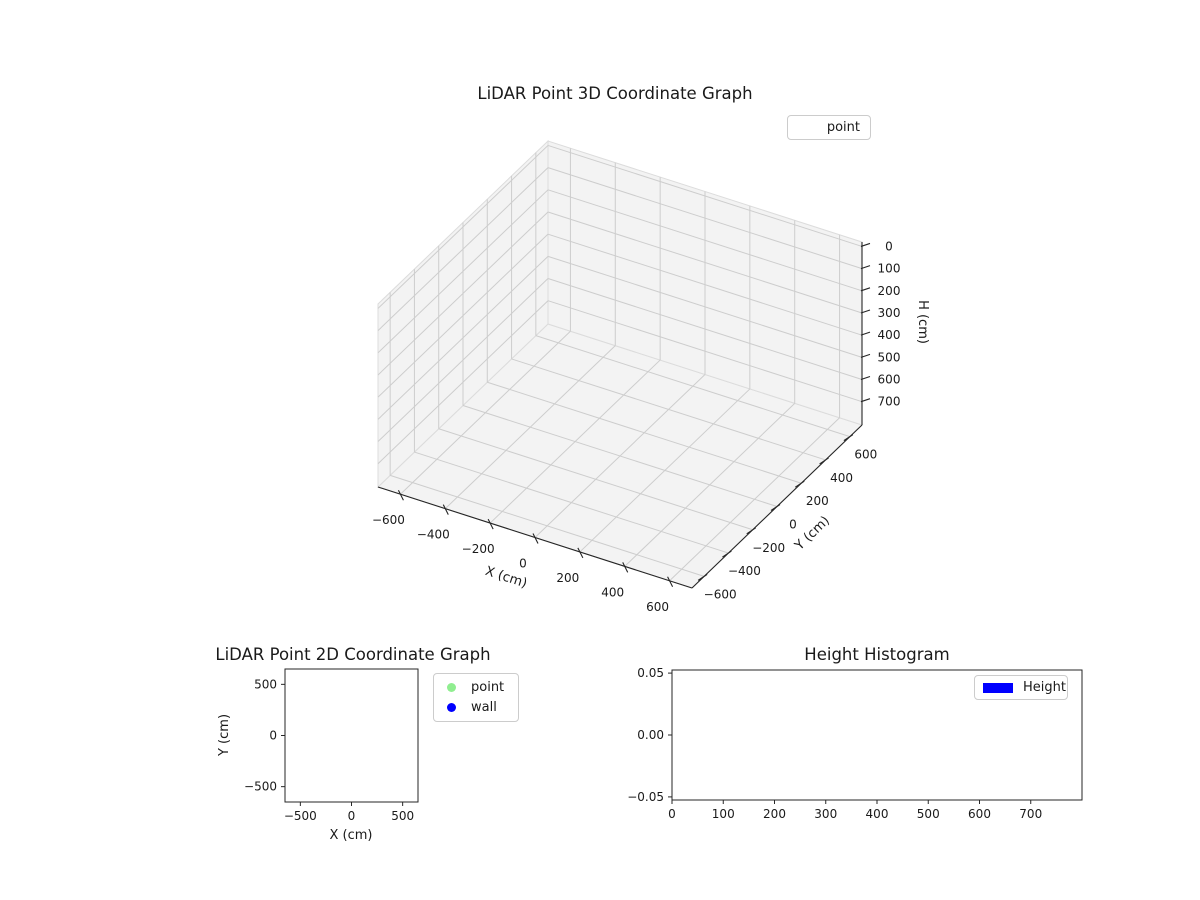 The image size is (1200, 900). I want to click on histogram-legend: Height, so click(1021, 687).